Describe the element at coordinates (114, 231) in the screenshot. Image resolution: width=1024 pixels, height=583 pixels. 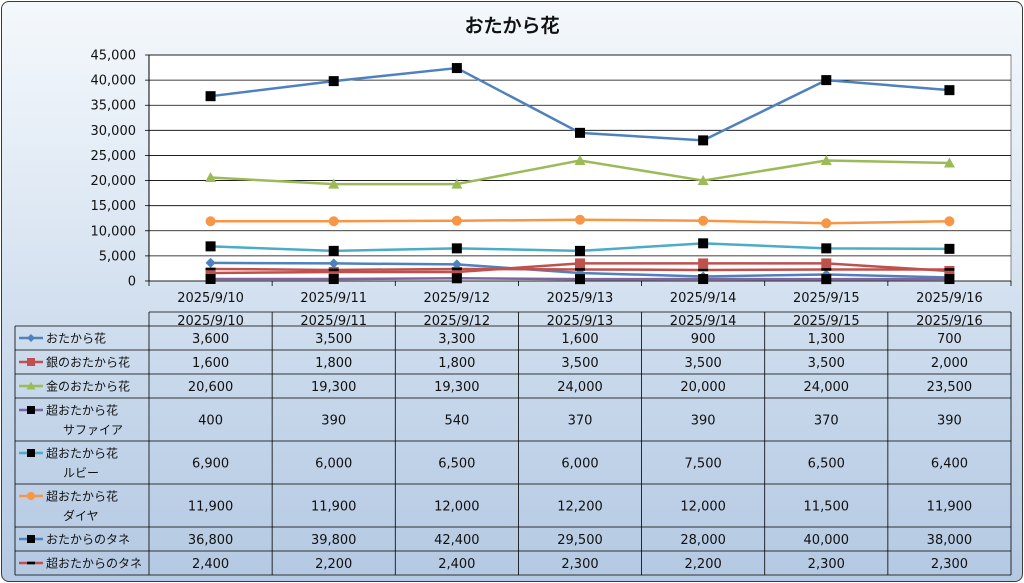
I see `y-tick-label: 10,000` at that location.